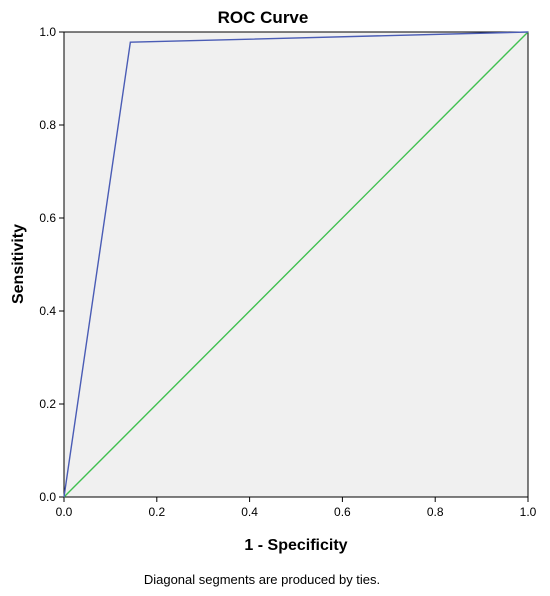 The height and width of the screenshot is (596, 550). Describe the element at coordinates (342, 512) in the screenshot. I see `x-tick-label: 0.6` at that location.